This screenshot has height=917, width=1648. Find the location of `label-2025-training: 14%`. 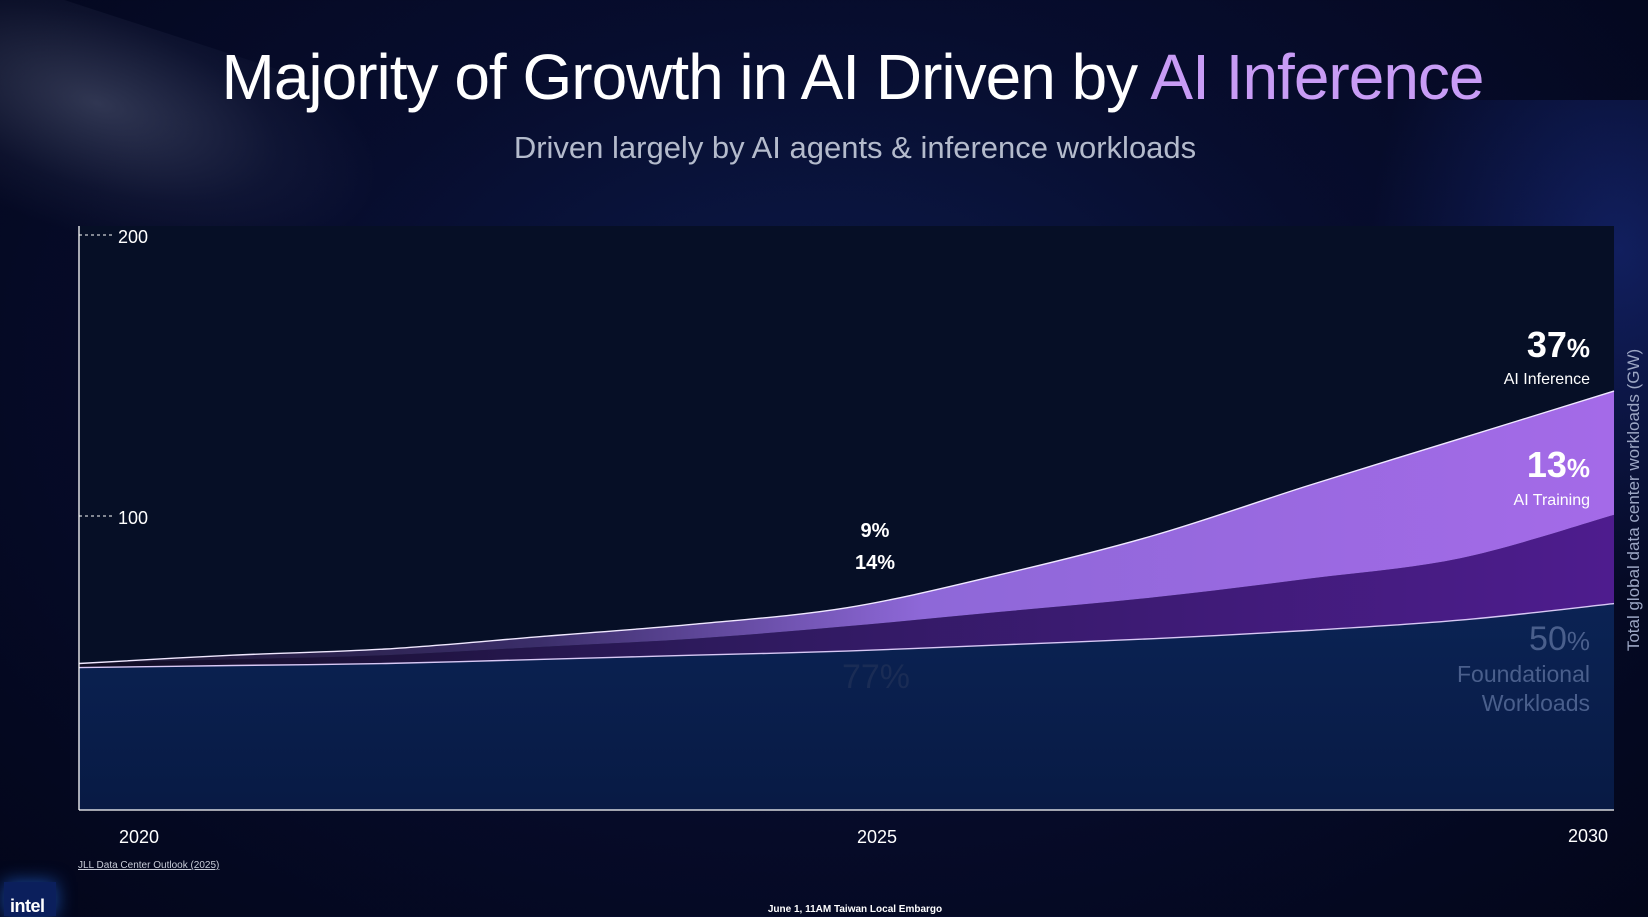

label-2025-training: 14% is located at coordinates (875, 563).